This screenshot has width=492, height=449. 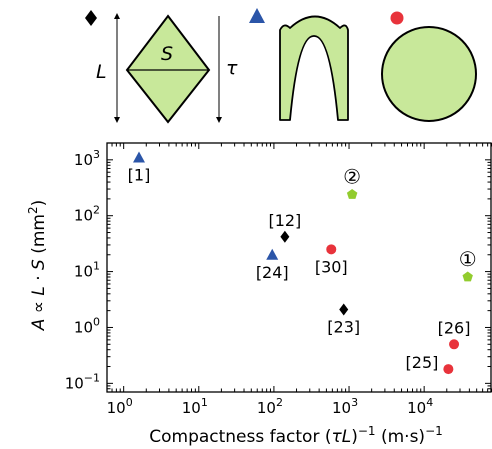 I want to click on x-tick-label: 10¹, so click(x=195, y=406).